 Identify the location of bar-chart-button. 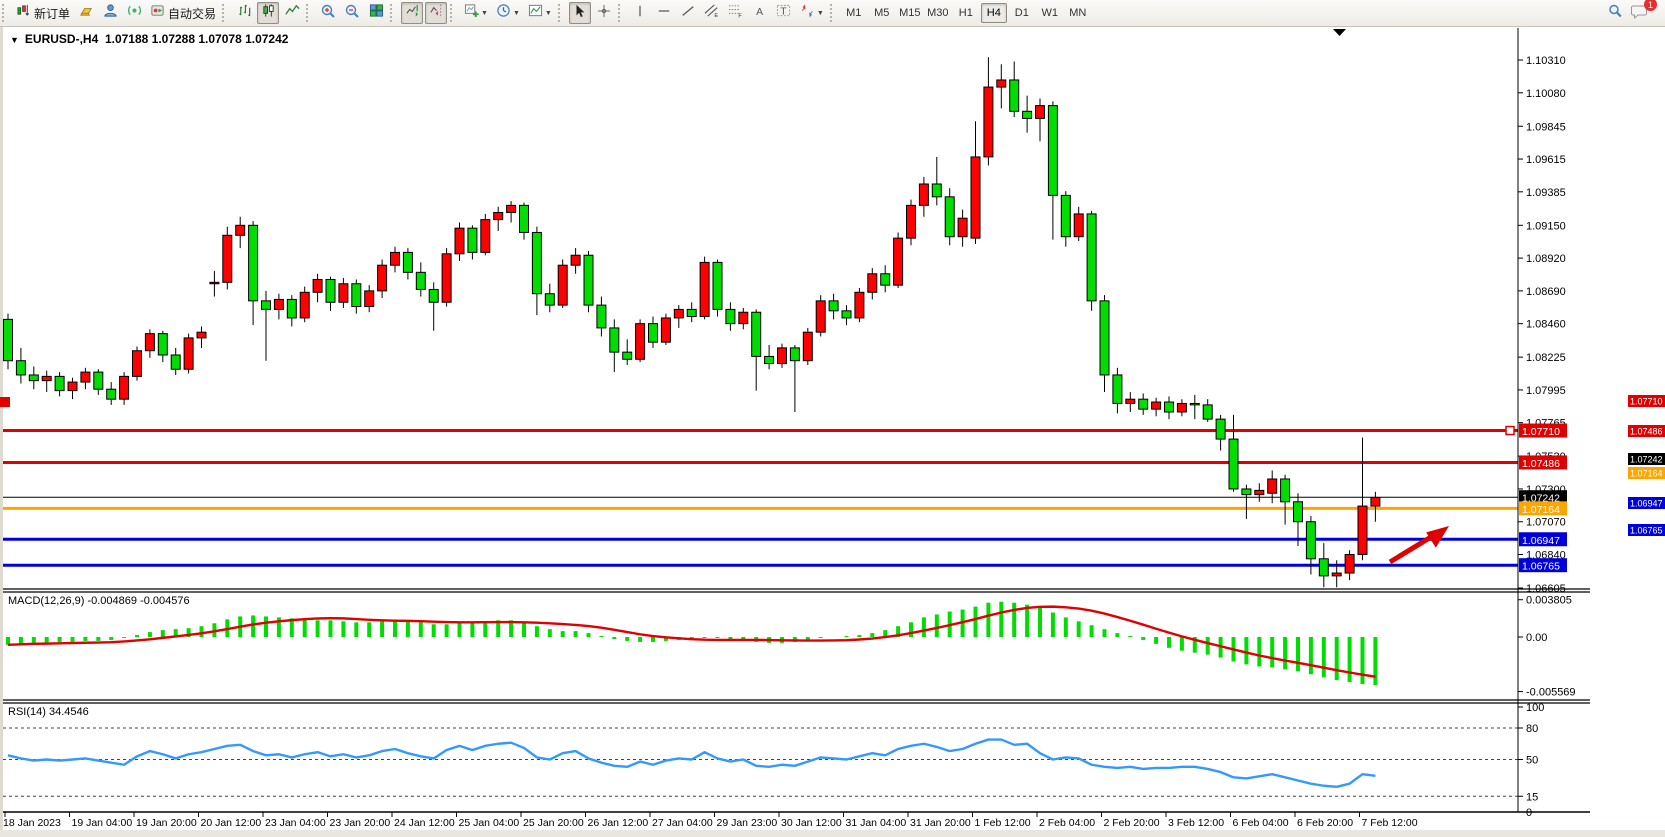
(244, 13).